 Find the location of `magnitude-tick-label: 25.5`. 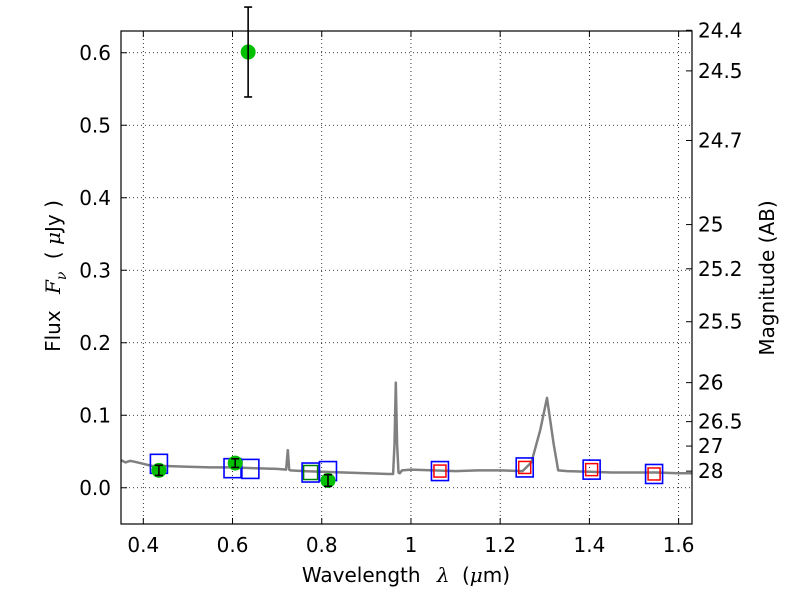

magnitude-tick-label: 25.5 is located at coordinates (720, 322).